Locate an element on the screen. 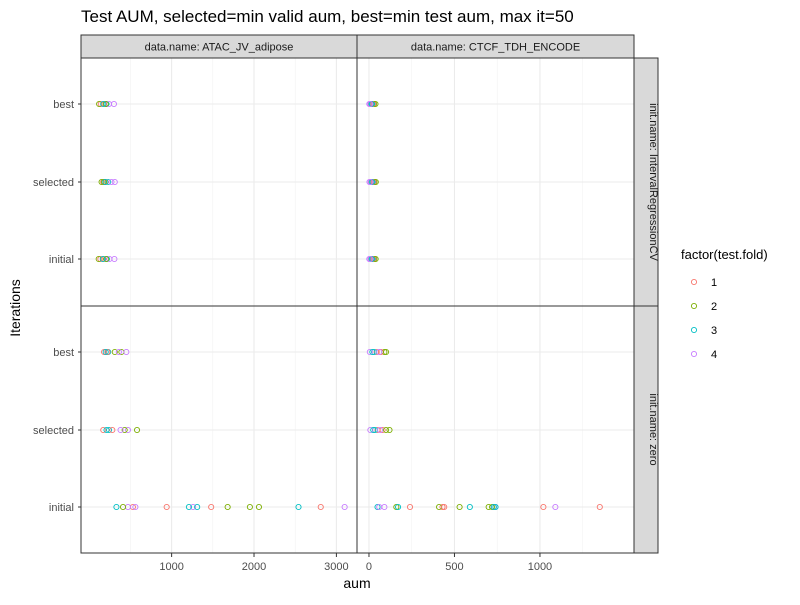 The image size is (800, 605). legend-label: 3 is located at coordinates (714, 331).